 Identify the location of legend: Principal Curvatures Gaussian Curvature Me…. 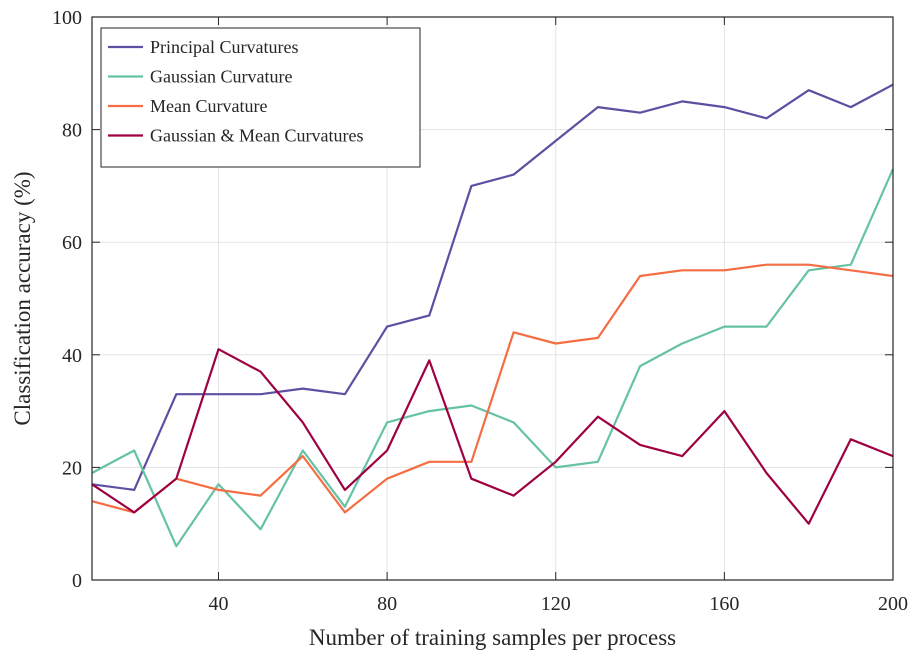
(260, 97).